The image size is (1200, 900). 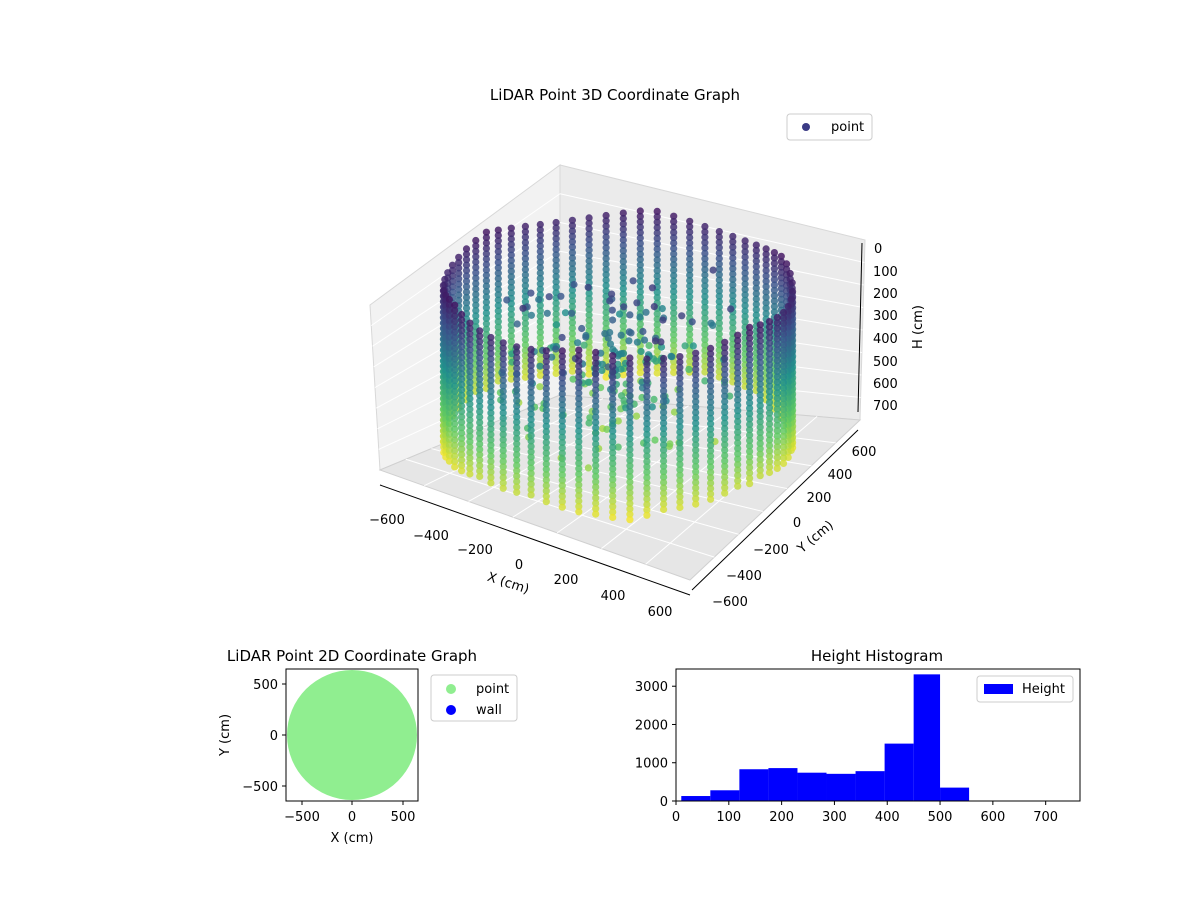 What do you see at coordinates (771, 550) in the screenshot?
I see `y-tick-label: −200` at bounding box center [771, 550].